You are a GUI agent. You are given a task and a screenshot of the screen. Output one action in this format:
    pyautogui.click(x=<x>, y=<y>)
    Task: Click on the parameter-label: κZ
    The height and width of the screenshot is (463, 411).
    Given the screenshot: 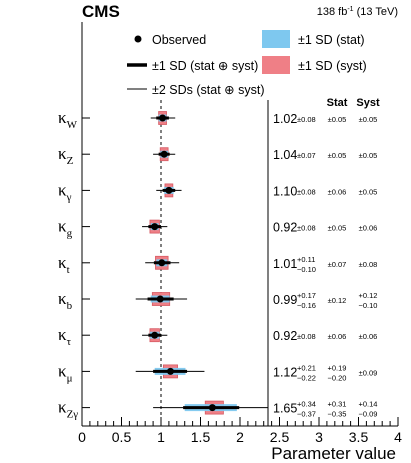 What is the action you would take?
    pyautogui.click(x=66, y=155)
    